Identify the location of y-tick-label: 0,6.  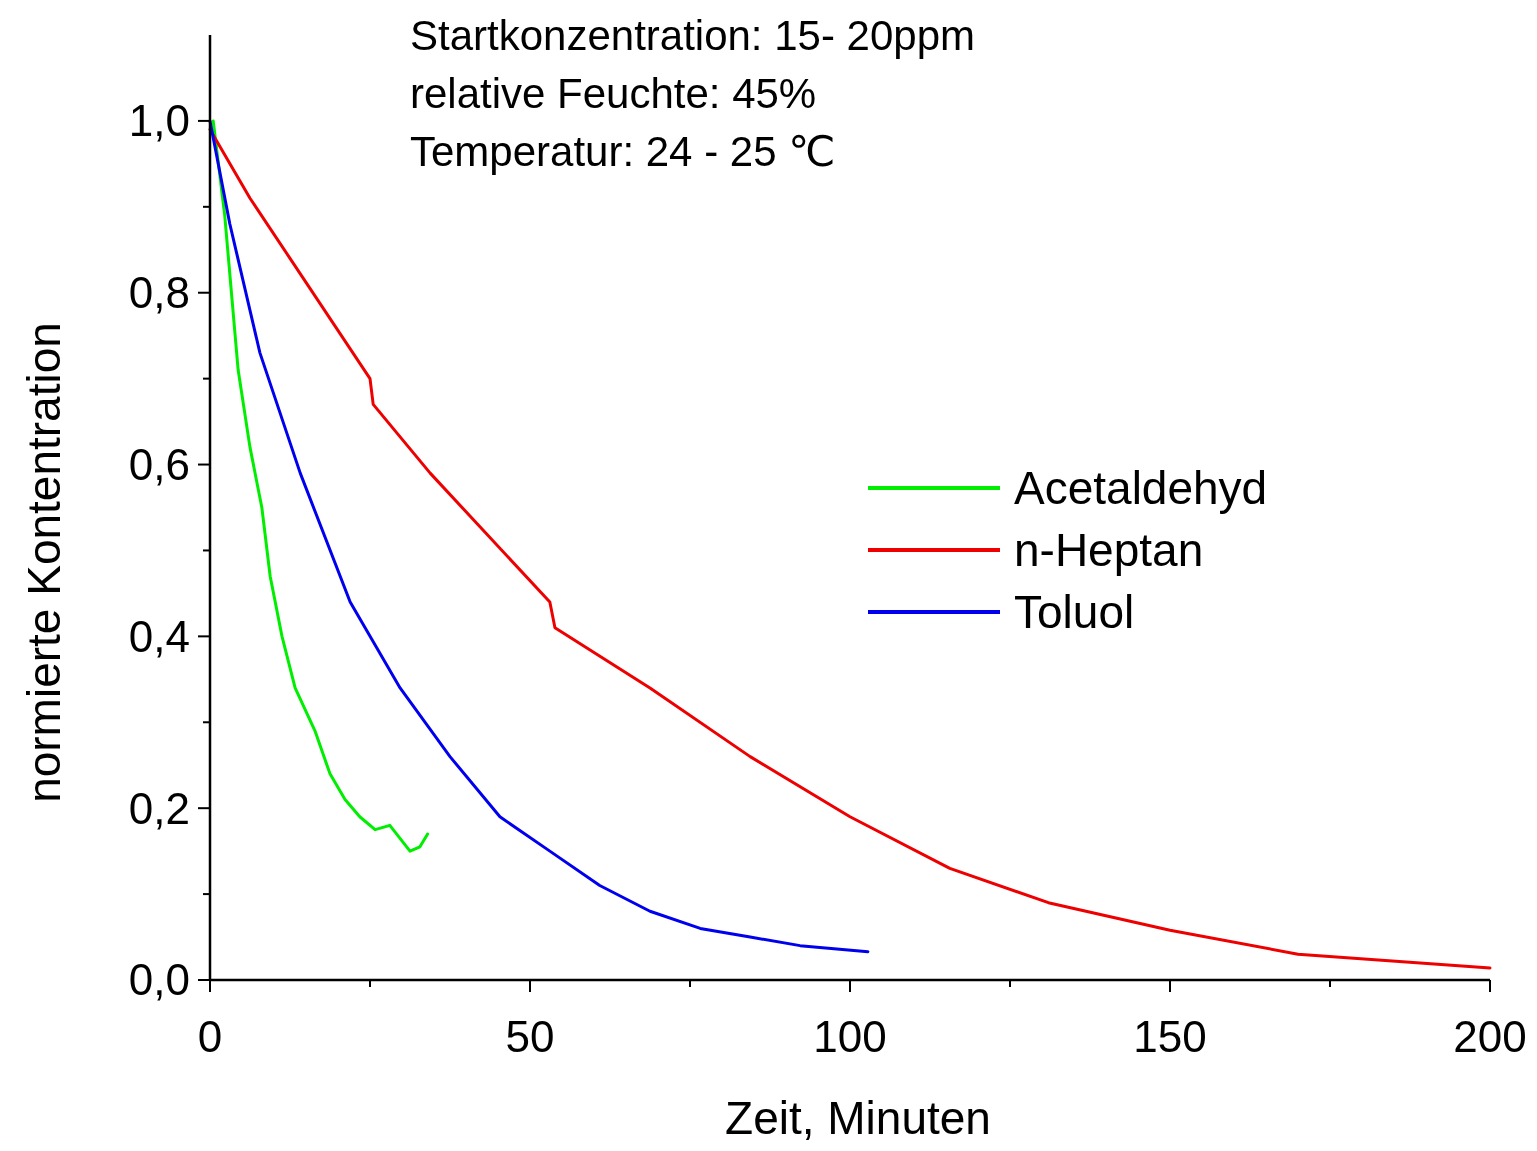
(159, 464).